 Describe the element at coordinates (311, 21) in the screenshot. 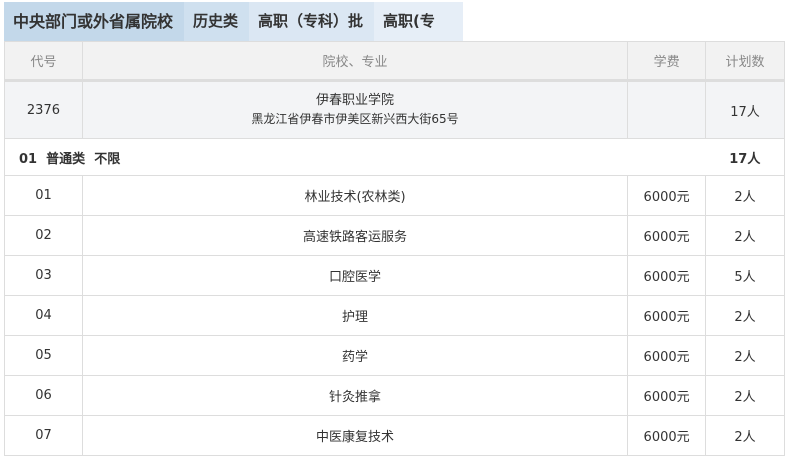

I see `tab-batch: 高职（专科）批` at that location.